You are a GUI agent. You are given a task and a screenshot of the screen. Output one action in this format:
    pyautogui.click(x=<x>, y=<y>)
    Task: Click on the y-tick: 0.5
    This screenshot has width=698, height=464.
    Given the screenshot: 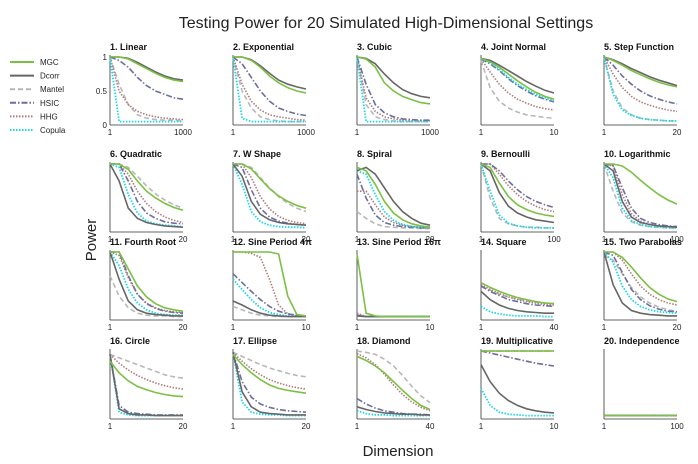 What is the action you would take?
    pyautogui.click(x=102, y=91)
    